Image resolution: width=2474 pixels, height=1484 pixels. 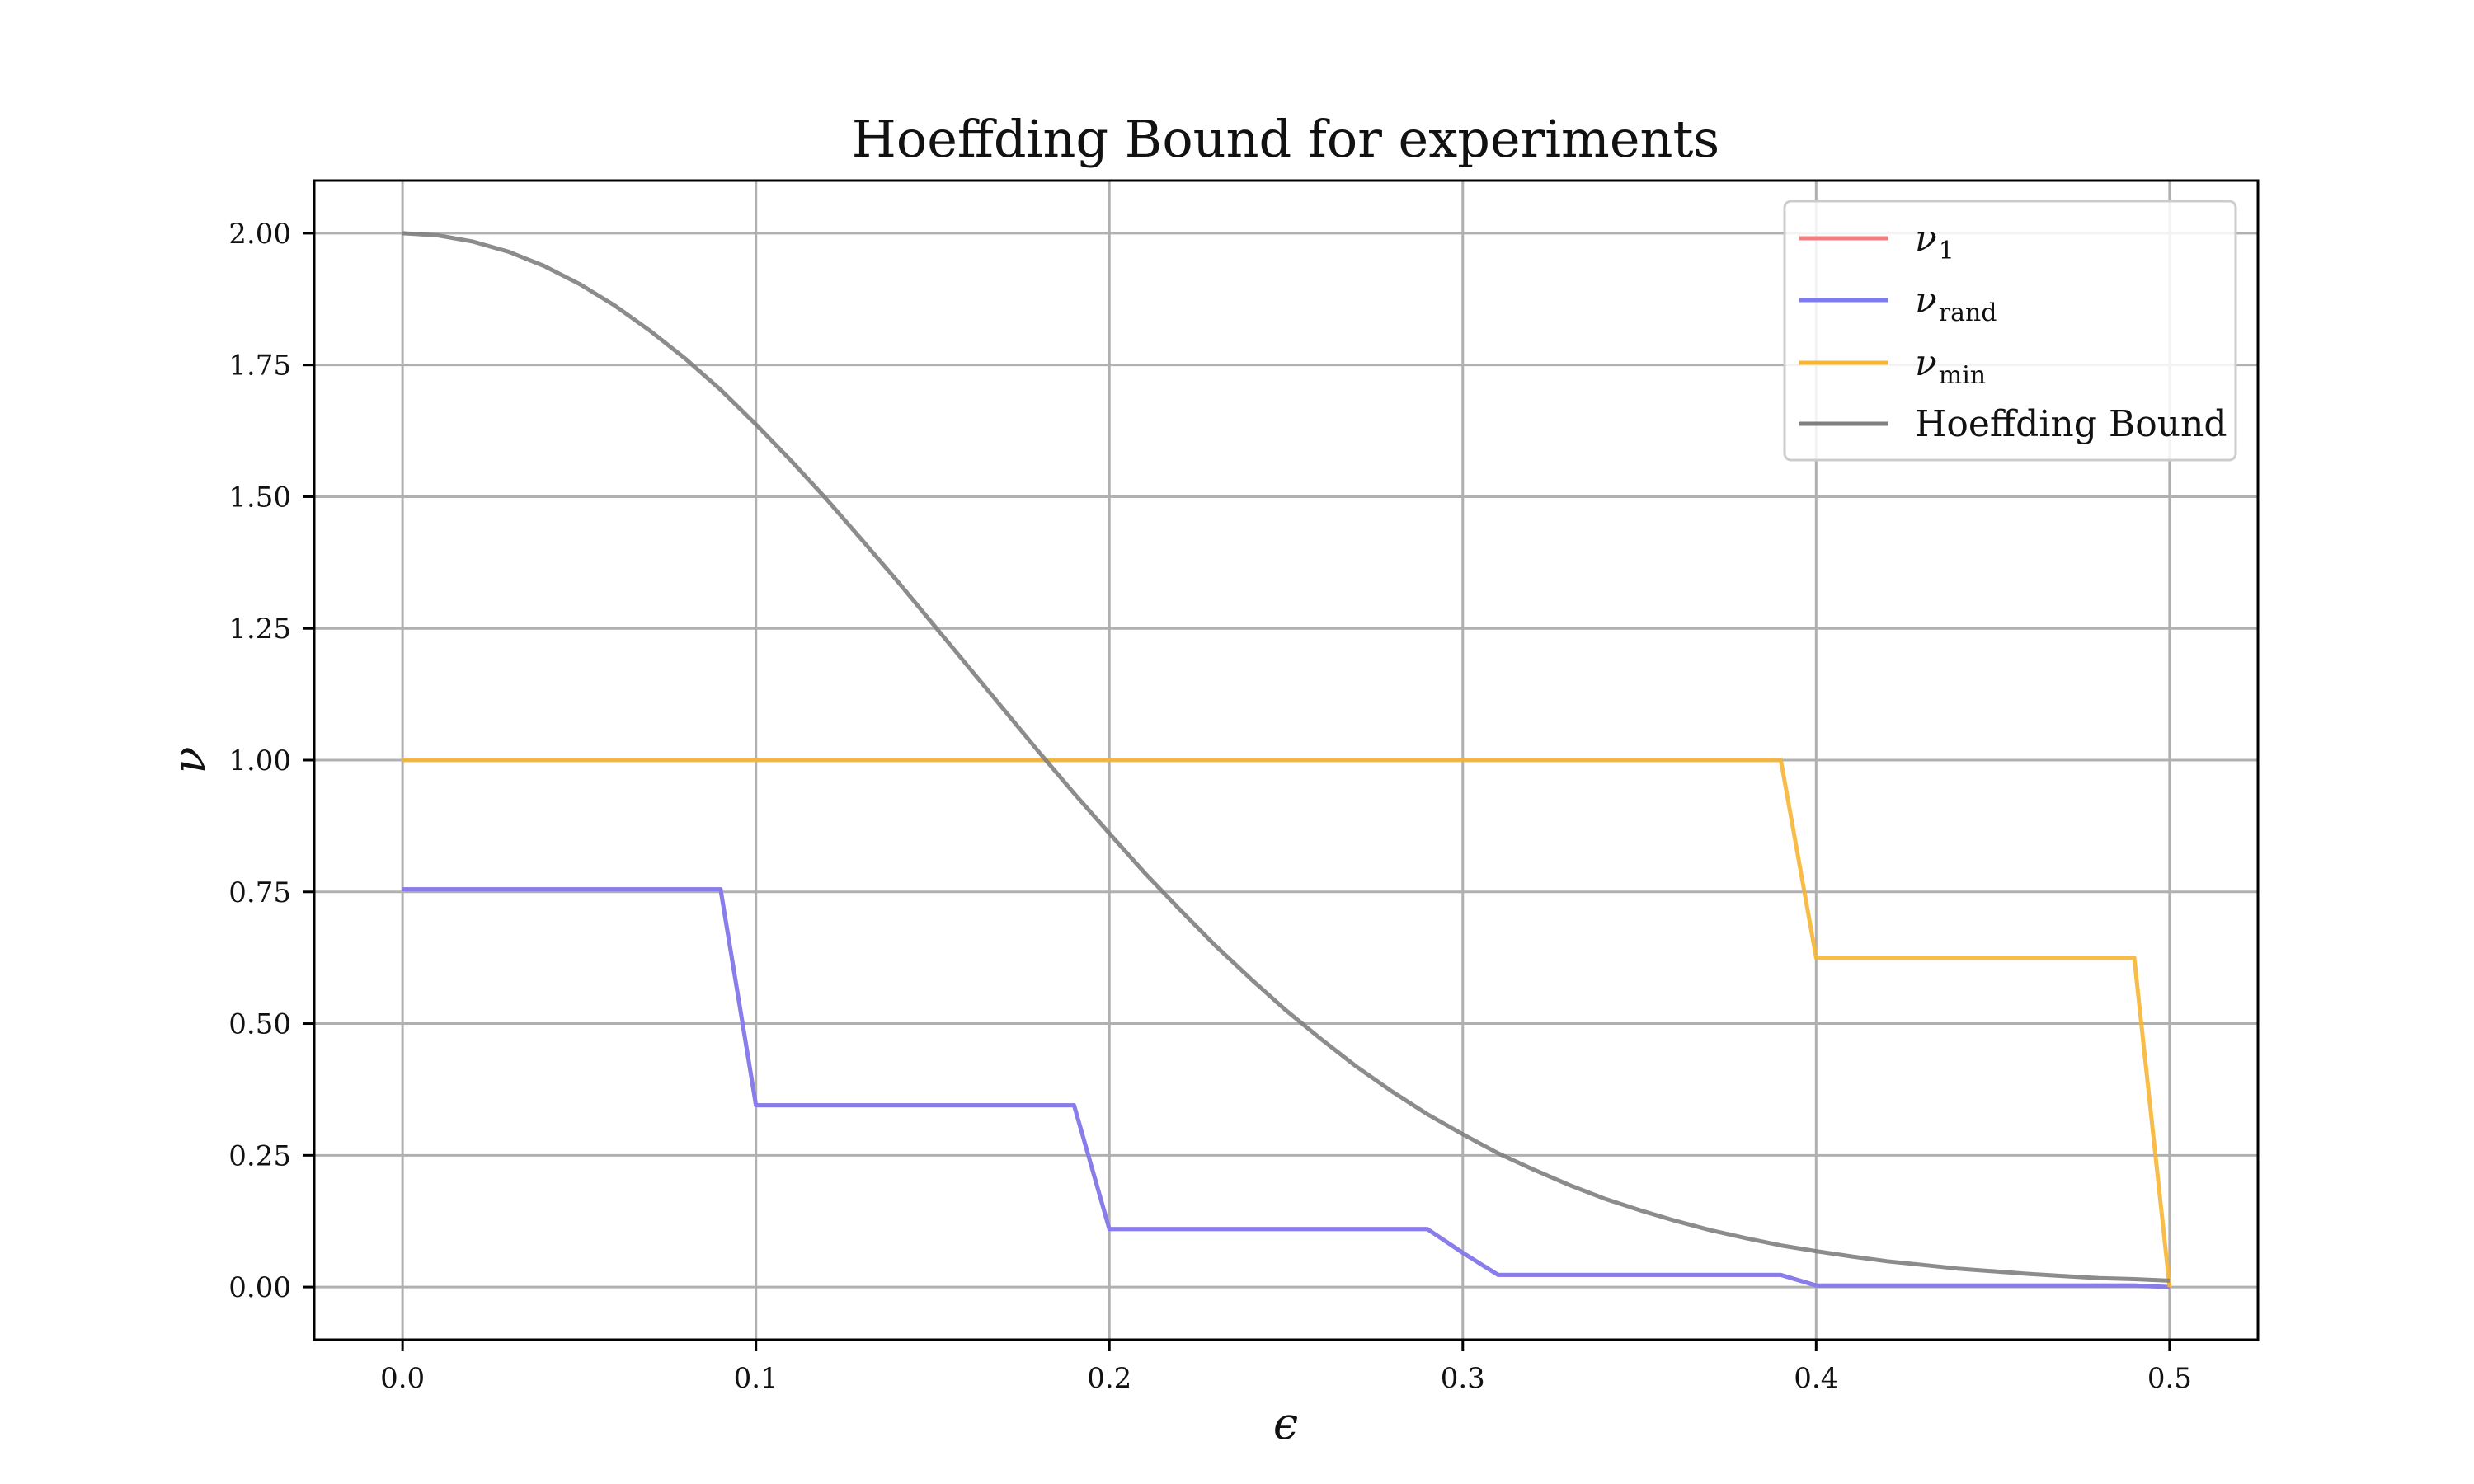 What do you see at coordinates (259, 366) in the screenshot?
I see `y-tick-label: 1.75` at bounding box center [259, 366].